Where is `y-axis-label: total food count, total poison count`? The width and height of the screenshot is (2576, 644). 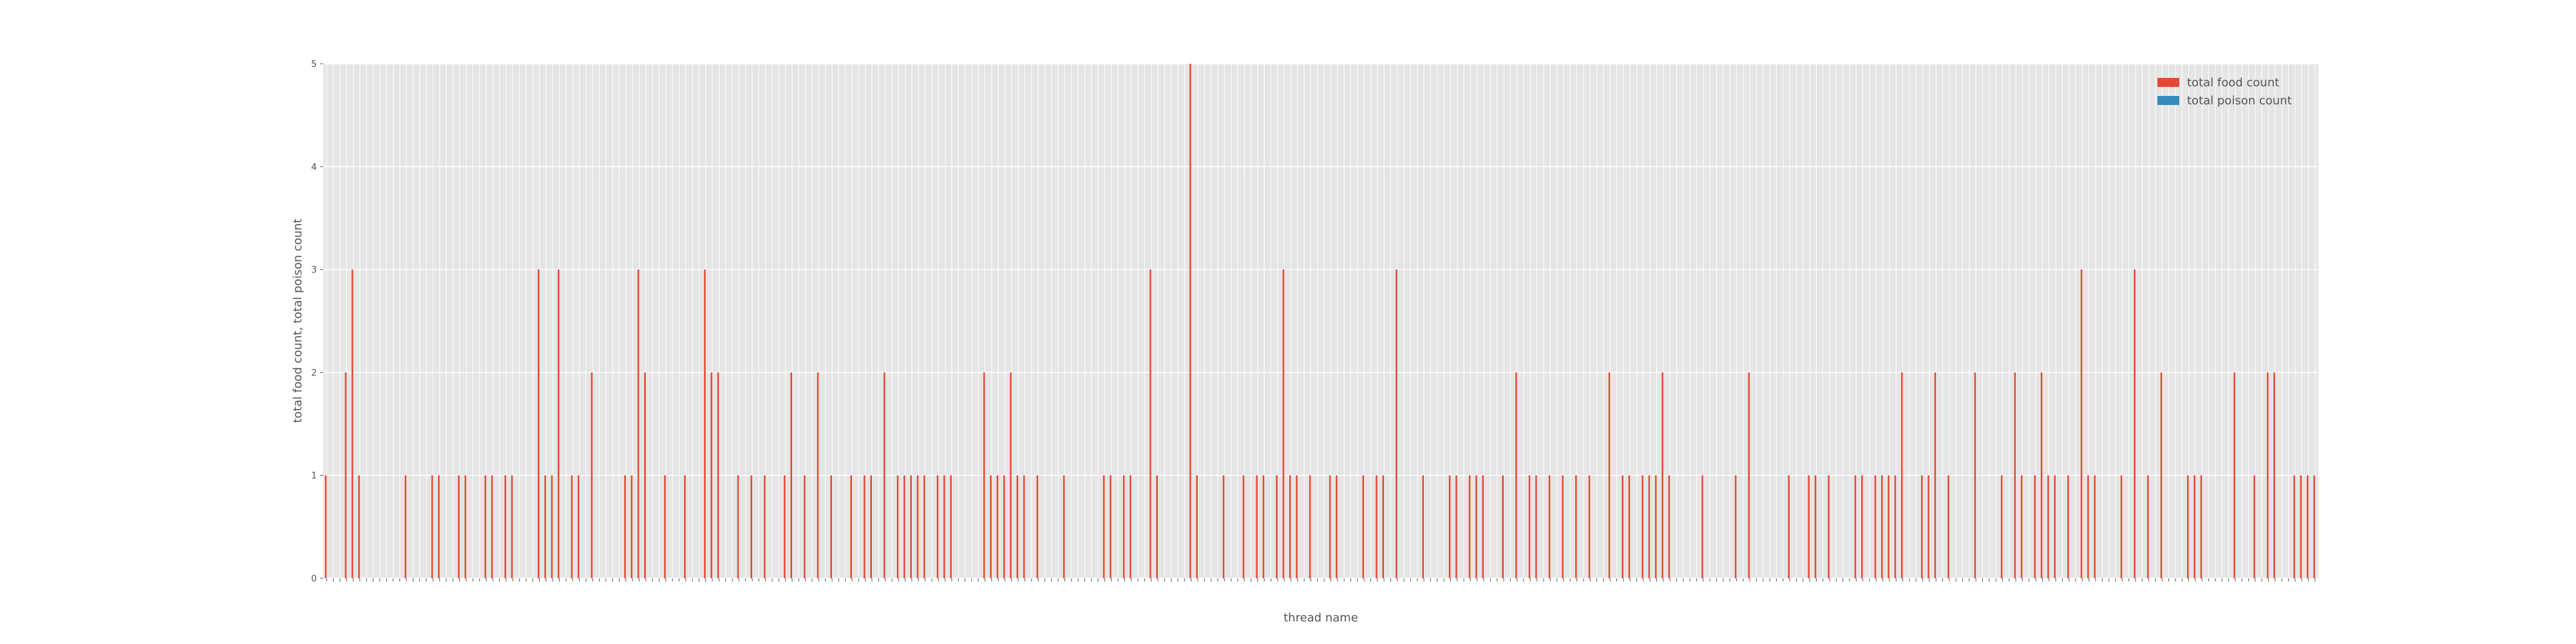 y-axis-label: total food count, total poison count is located at coordinates (298, 320).